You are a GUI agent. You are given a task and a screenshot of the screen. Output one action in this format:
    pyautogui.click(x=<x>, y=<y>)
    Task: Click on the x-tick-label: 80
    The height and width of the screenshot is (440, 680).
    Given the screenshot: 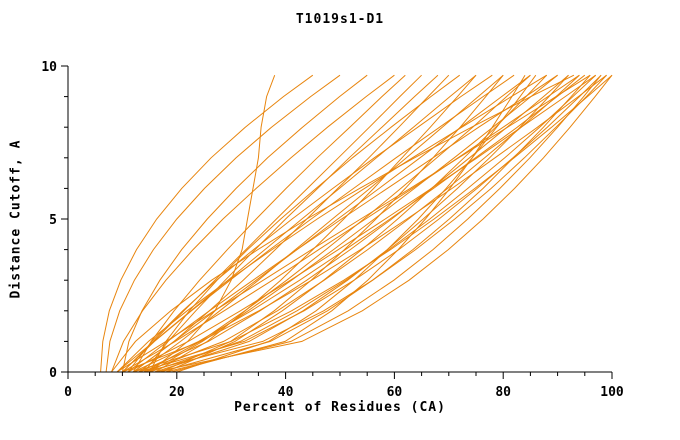 What is the action you would take?
    pyautogui.click(x=503, y=392)
    